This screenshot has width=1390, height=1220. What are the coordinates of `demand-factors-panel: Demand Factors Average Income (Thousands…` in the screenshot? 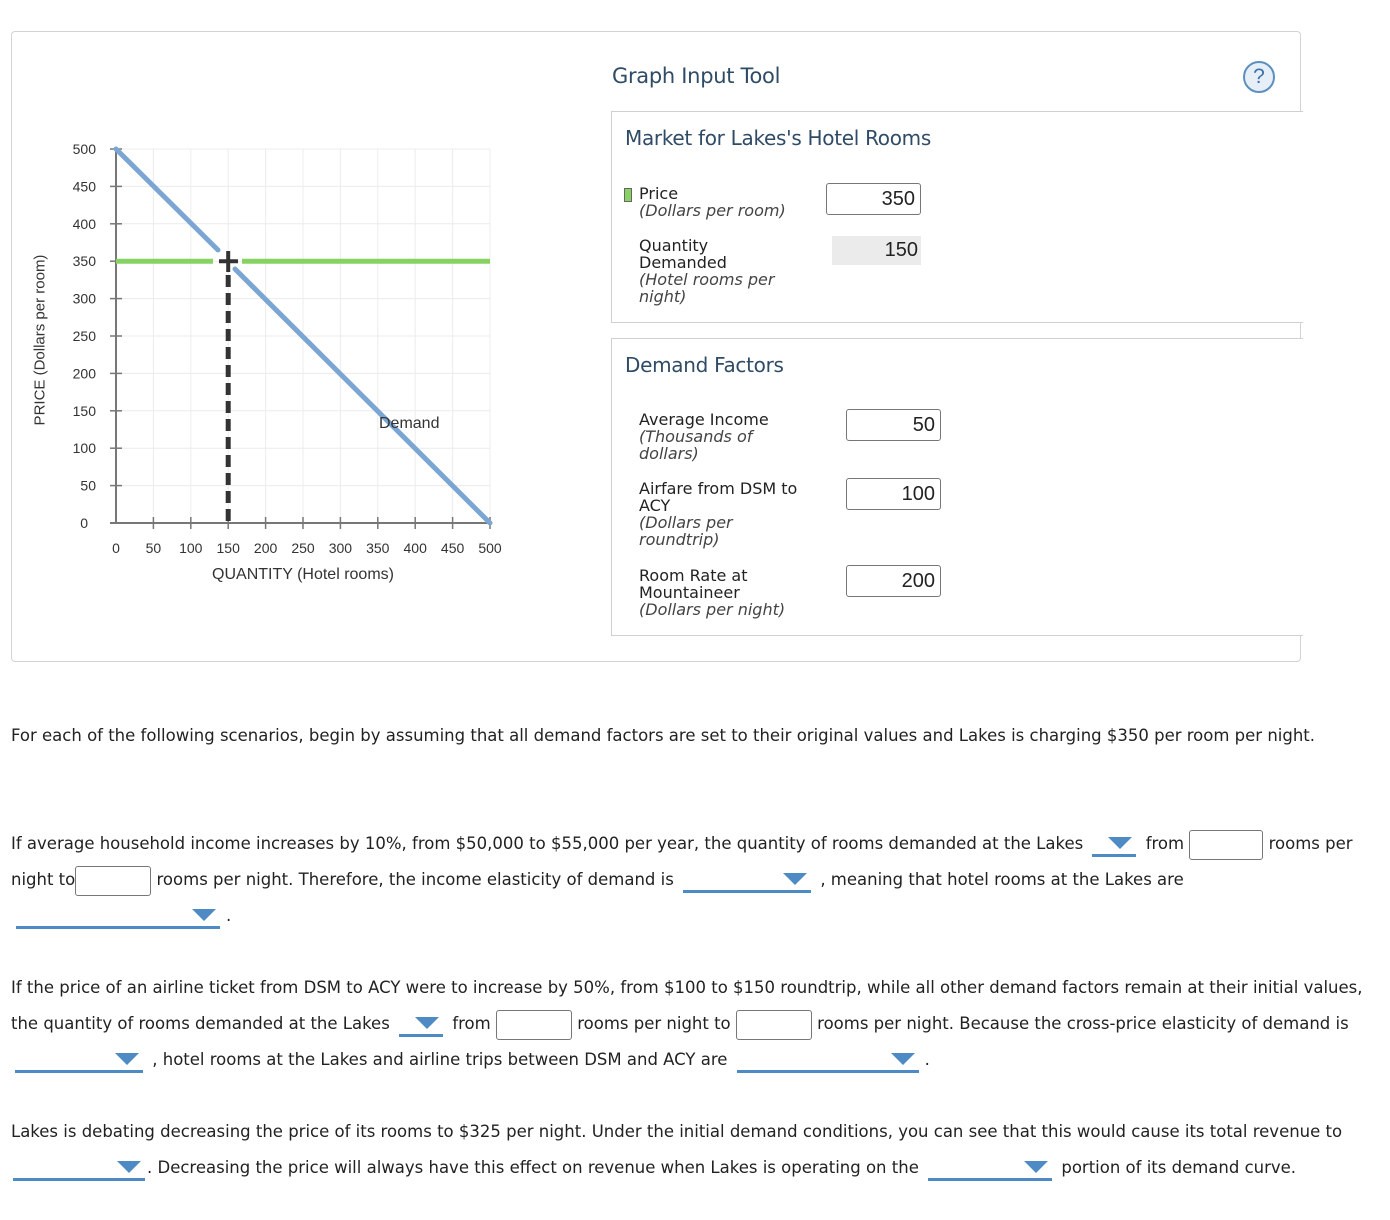 It's located at (957, 487).